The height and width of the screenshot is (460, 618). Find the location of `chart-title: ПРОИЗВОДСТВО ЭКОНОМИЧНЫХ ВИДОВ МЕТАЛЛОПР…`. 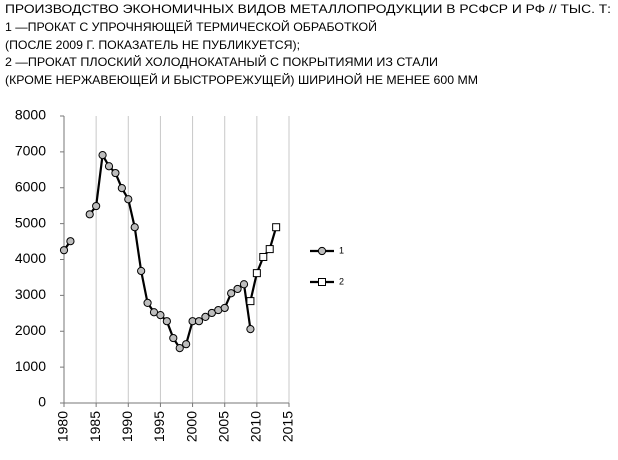

chart-title: ПРОИЗВОДСТВО ЭКОНОМИЧНЫХ ВИДОВ МЕТАЛЛОПР… is located at coordinates (308, 9).